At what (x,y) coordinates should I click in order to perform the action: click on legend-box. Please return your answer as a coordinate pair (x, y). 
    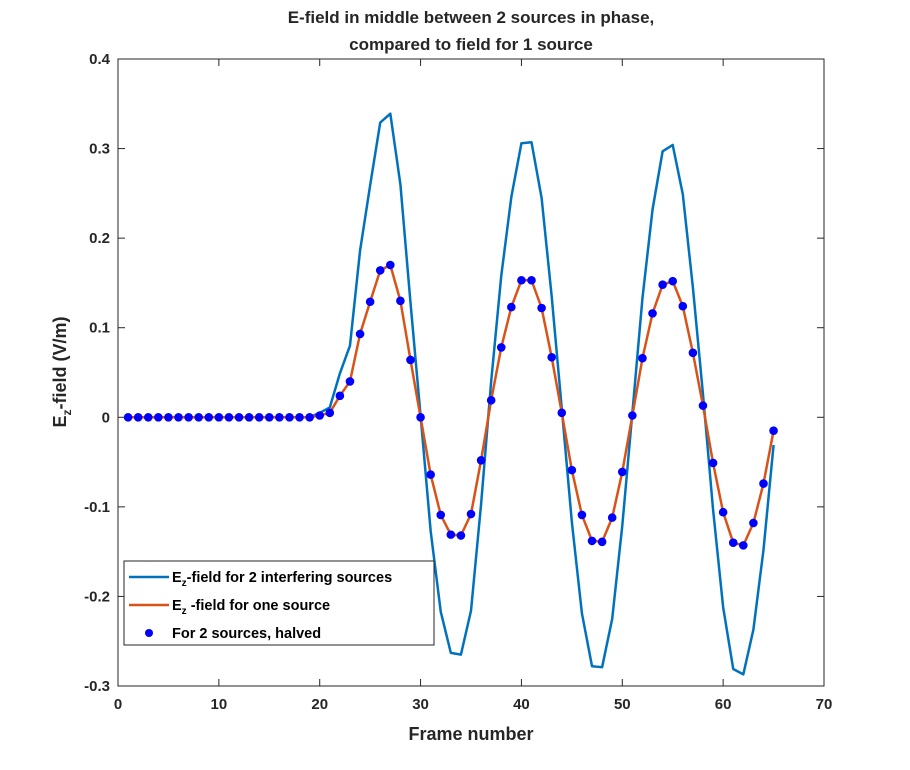
    Looking at the image, I should click on (279, 603).